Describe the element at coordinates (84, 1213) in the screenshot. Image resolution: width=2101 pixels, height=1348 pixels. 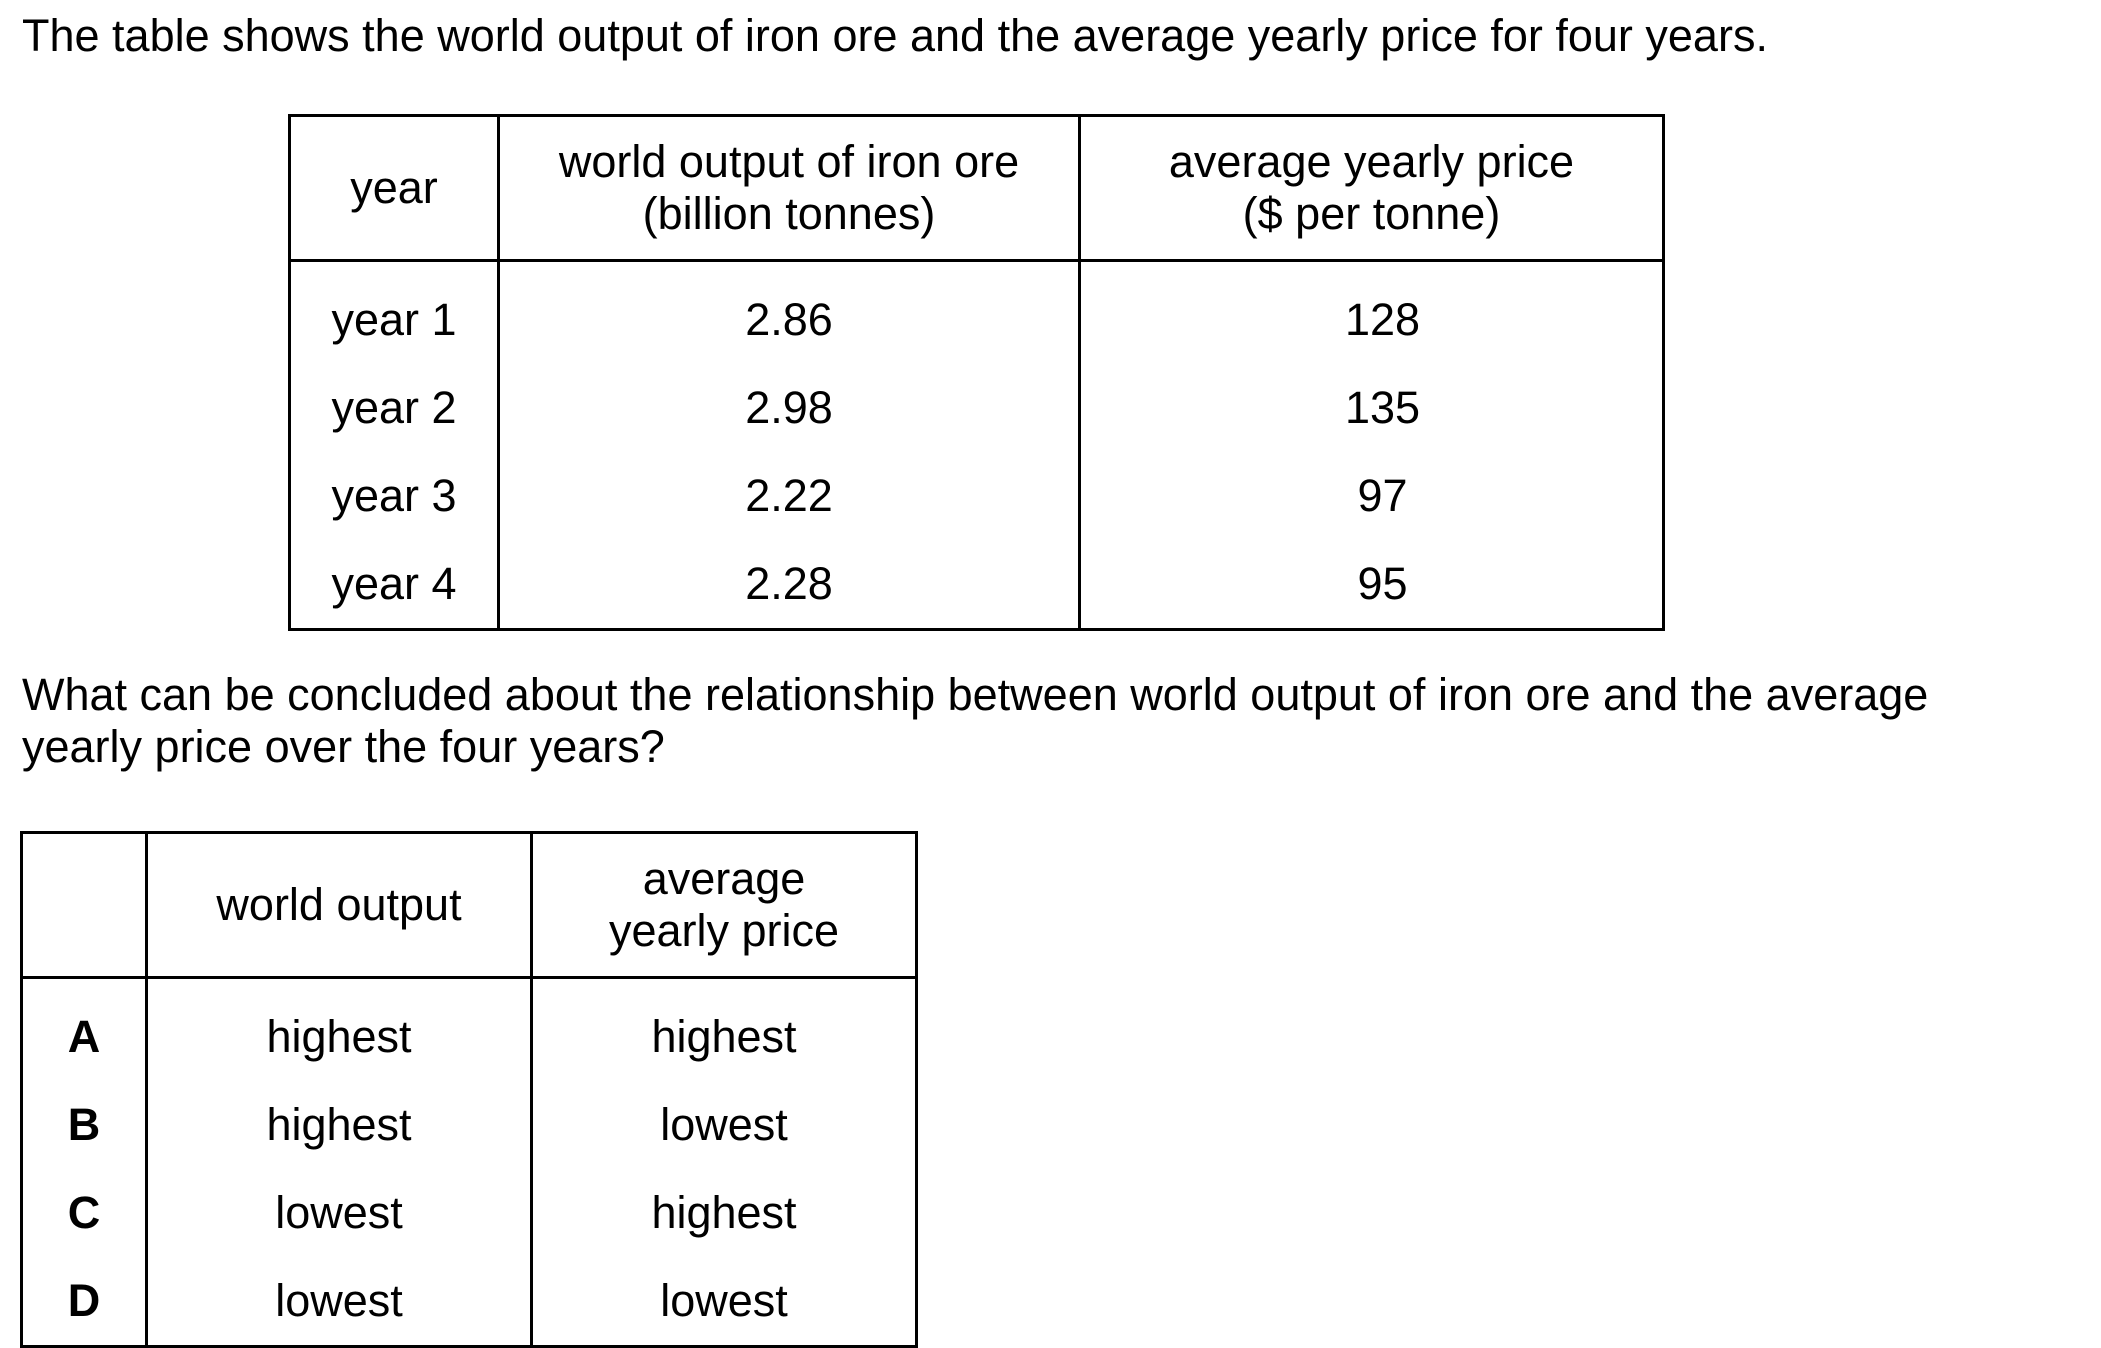
I see `option-letter: C` at that location.